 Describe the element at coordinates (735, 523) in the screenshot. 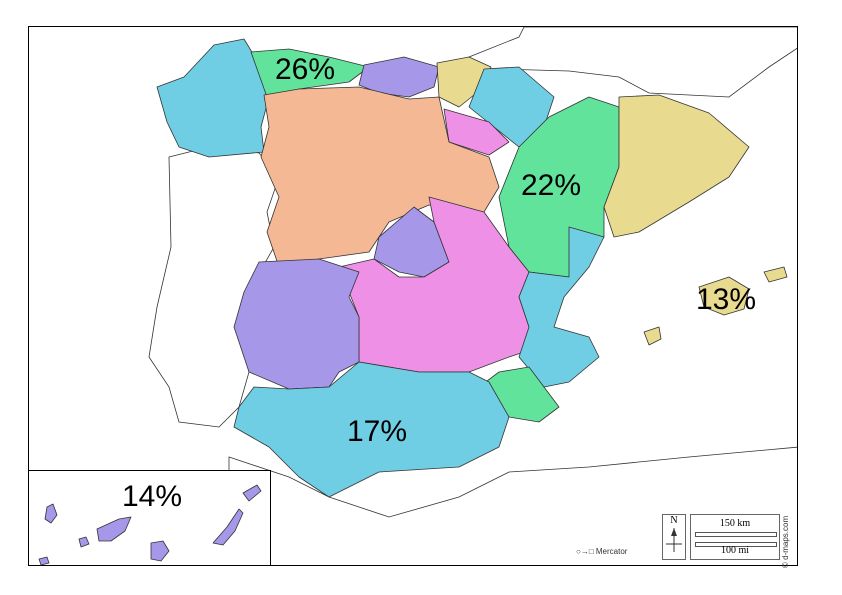

I see `scale-km-label: 150 km` at that location.